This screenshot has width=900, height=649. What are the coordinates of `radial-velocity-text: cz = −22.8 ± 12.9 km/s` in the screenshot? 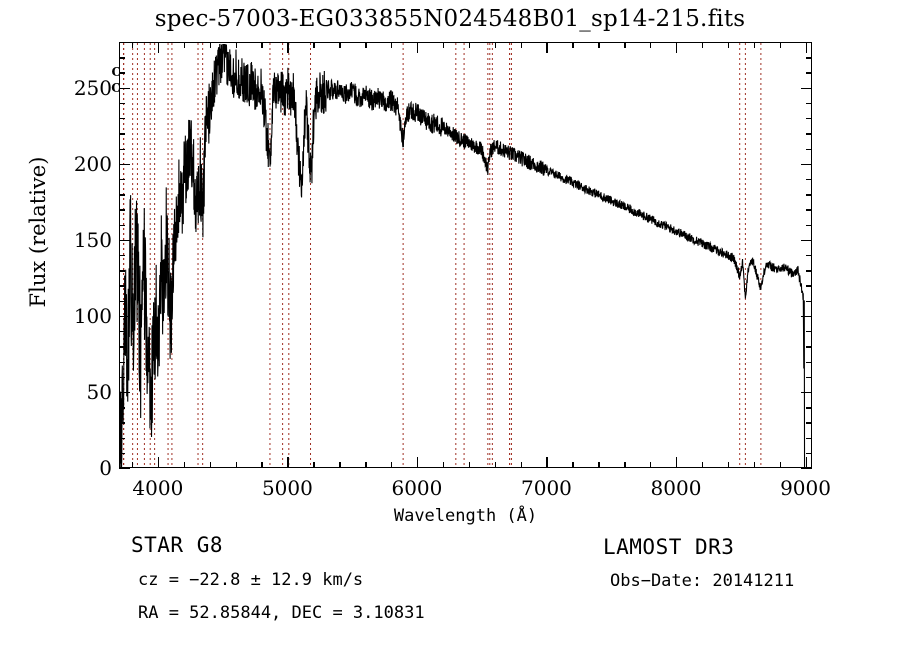 It's located at (251, 580).